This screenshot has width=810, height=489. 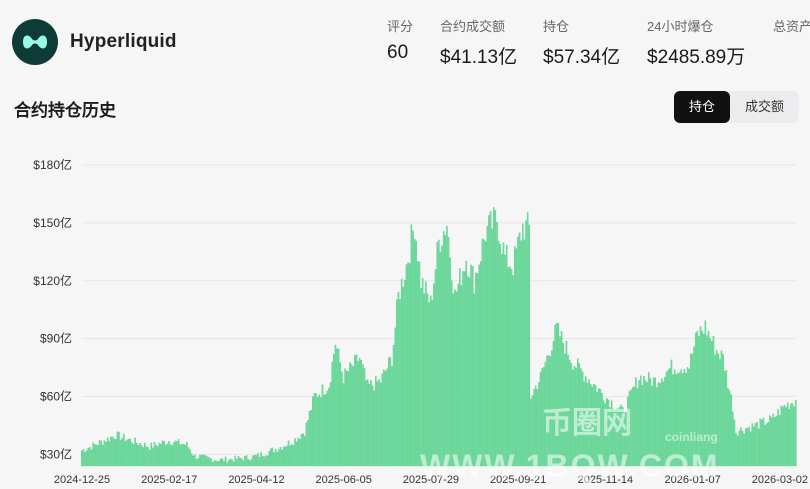 I want to click on stat-score: 评分 60, so click(x=400, y=40).